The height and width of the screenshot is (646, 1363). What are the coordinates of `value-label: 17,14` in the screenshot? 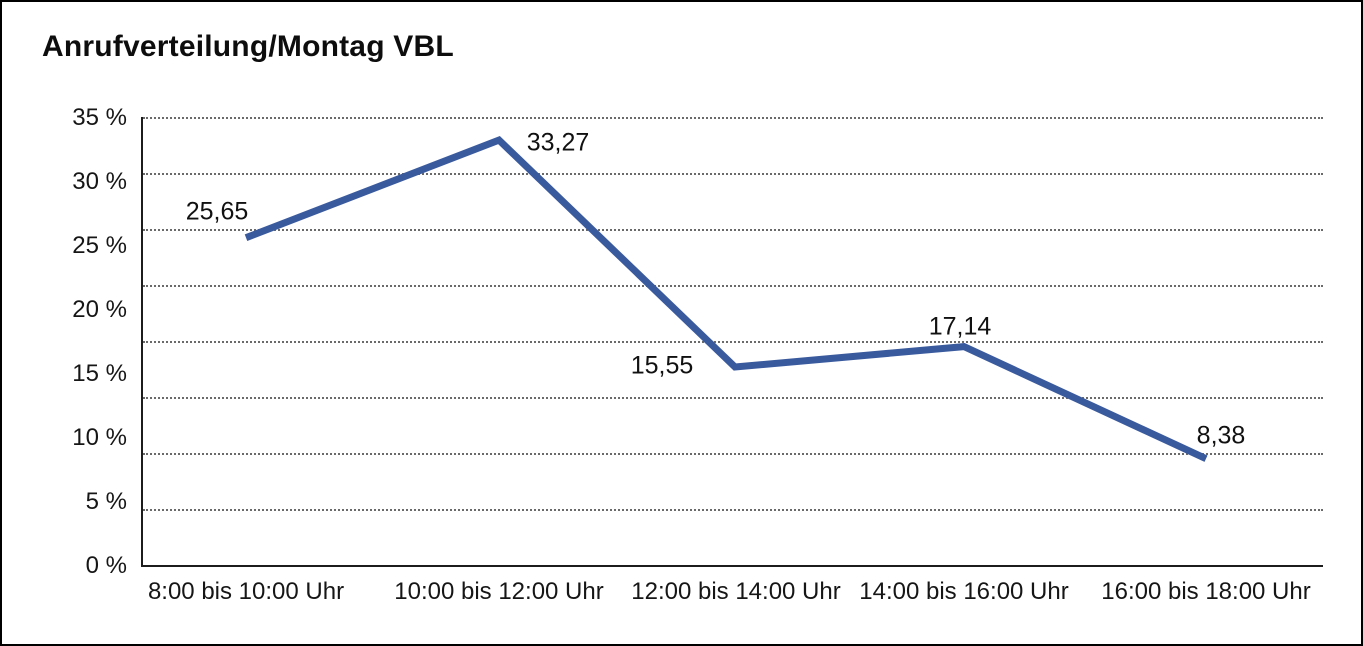 It's located at (960, 326).